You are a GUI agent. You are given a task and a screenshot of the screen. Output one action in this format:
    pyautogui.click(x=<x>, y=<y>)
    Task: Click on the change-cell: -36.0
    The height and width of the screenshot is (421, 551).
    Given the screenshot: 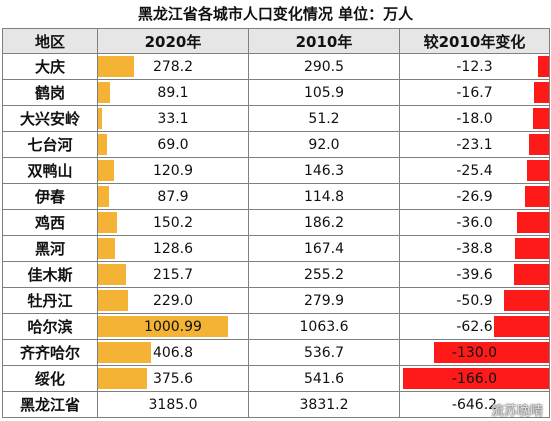 What is the action you would take?
    pyautogui.click(x=474, y=222)
    